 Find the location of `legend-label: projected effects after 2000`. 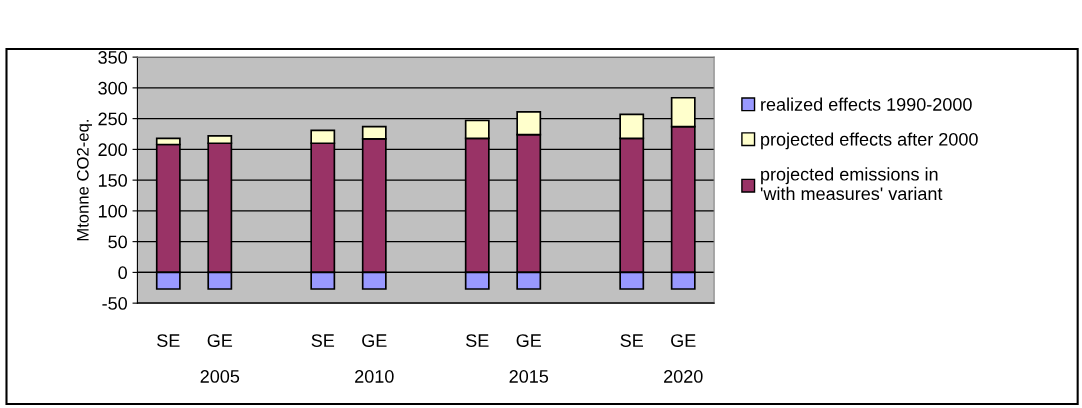

legend-label: projected effects after 2000 is located at coordinates (869, 141).